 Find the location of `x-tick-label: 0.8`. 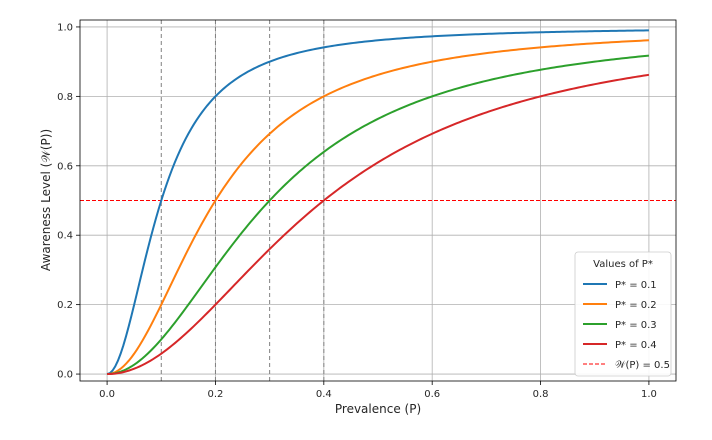

x-tick-label: 0.8 is located at coordinates (541, 394).